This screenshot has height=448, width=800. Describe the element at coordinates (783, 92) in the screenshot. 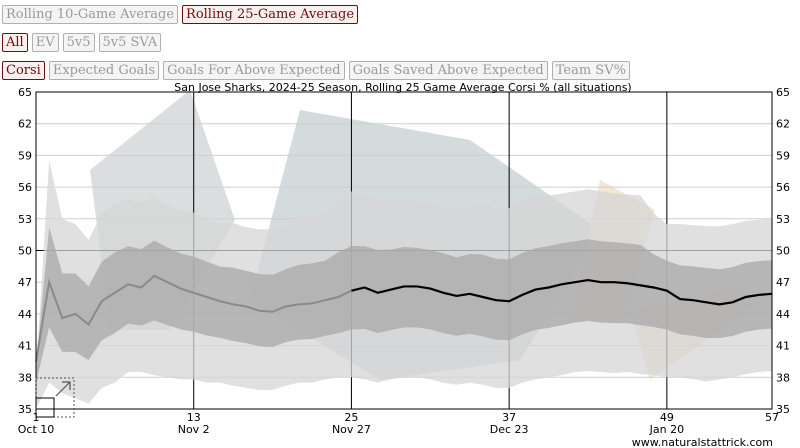

I see `y-tick-label-right: 65` at that location.